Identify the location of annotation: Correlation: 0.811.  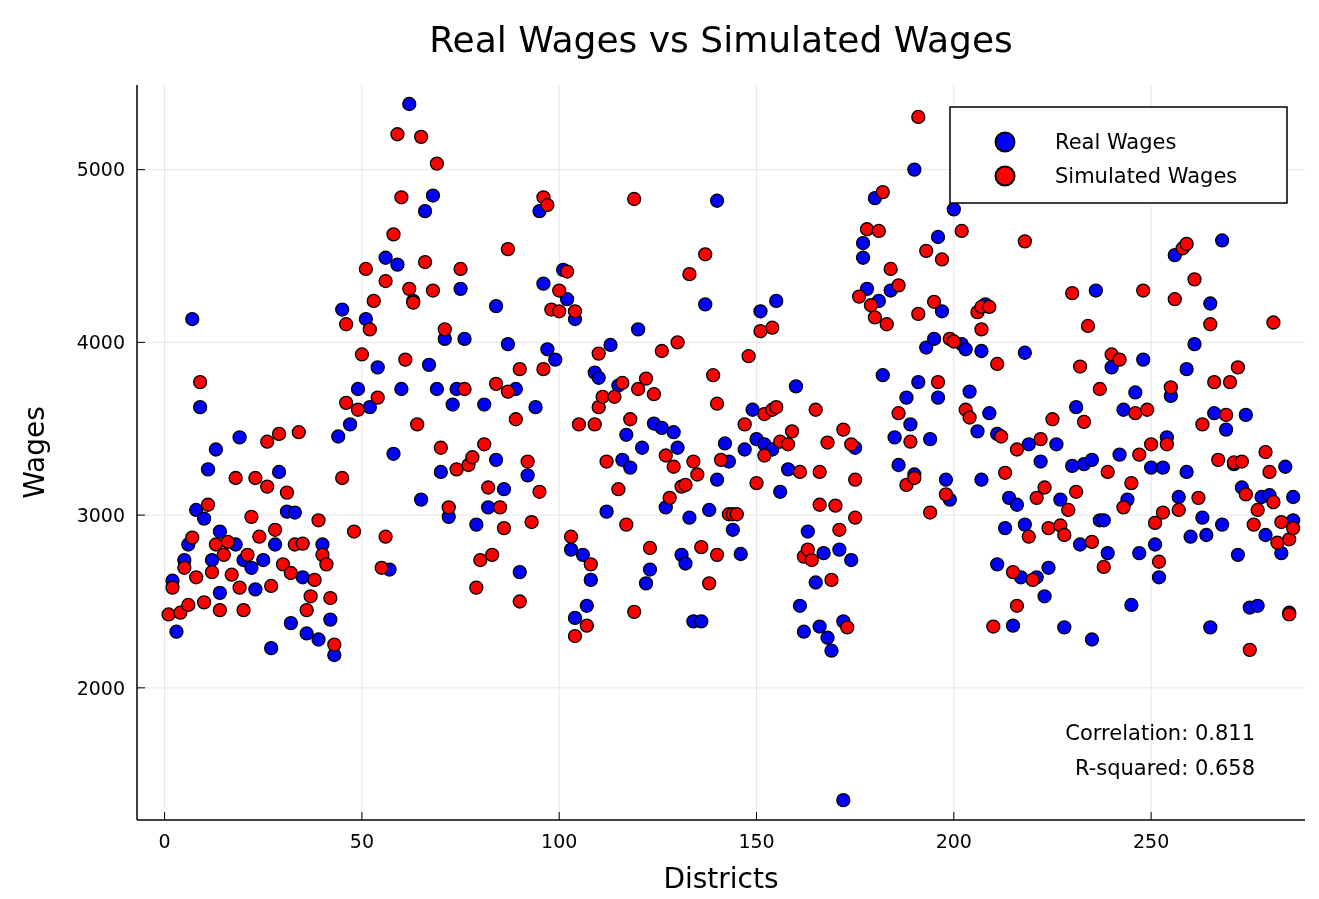
(1160, 733).